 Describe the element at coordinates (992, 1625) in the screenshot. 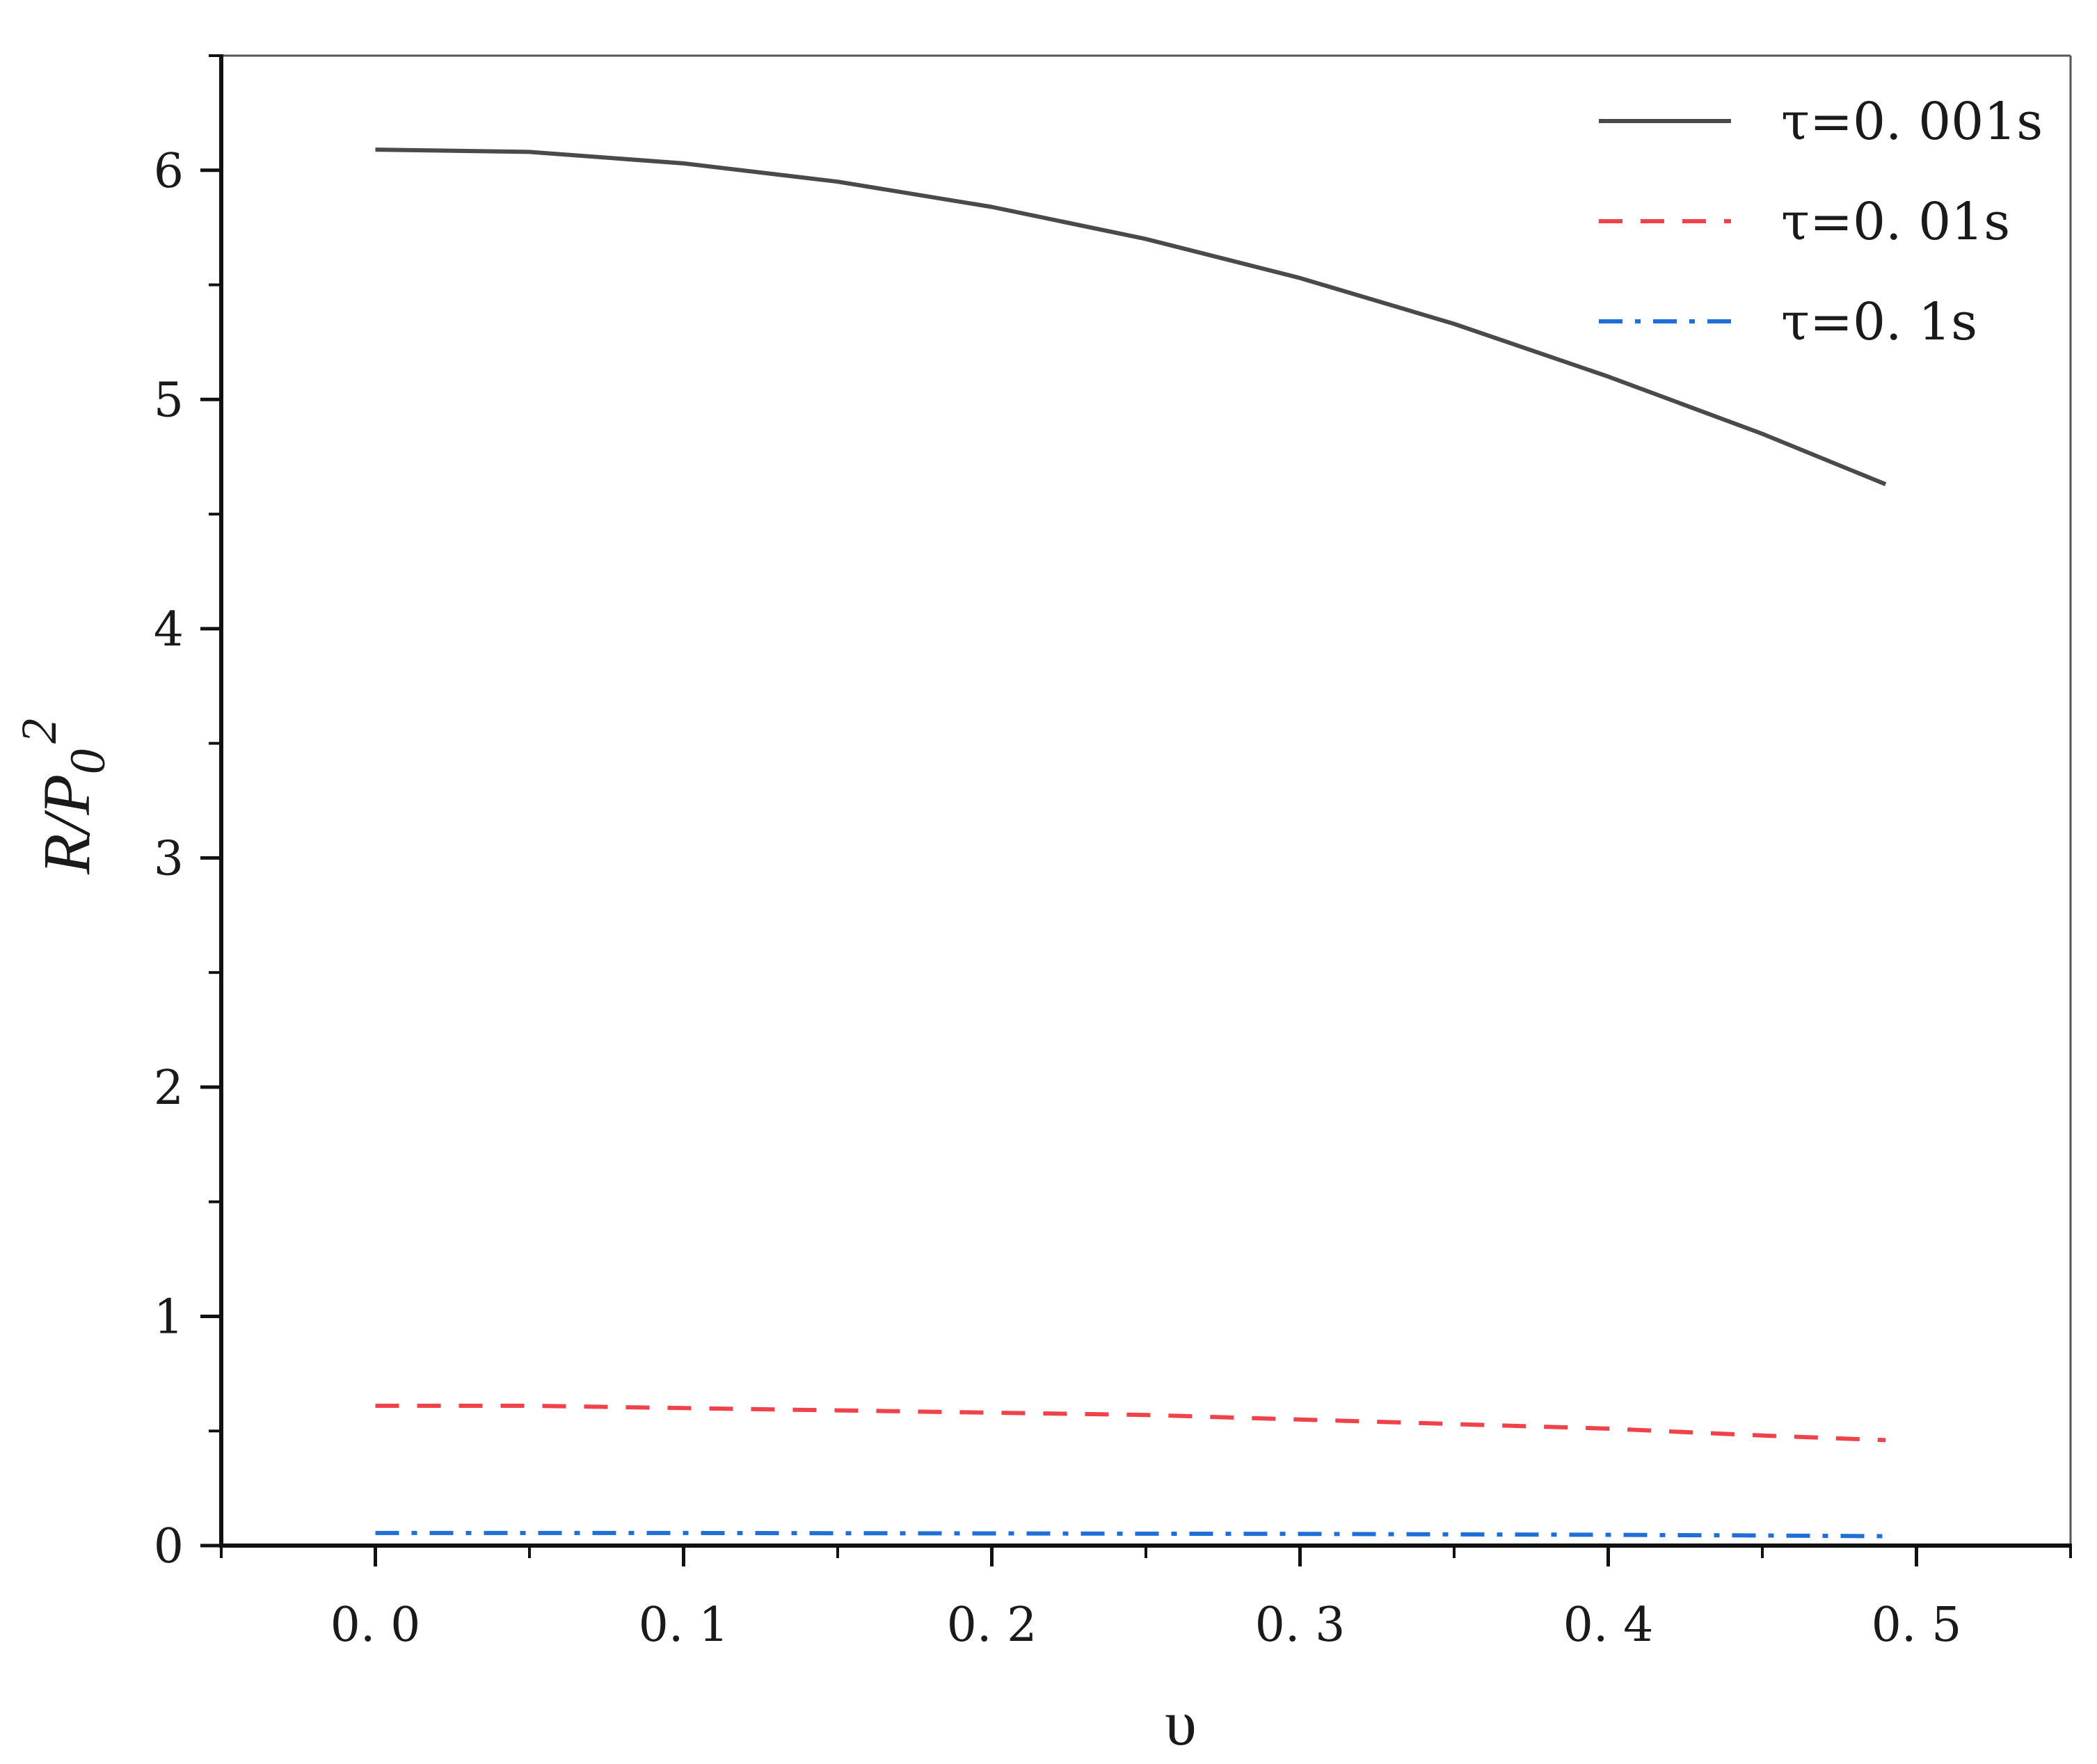

I see `x-tick-label: 0. 2` at that location.